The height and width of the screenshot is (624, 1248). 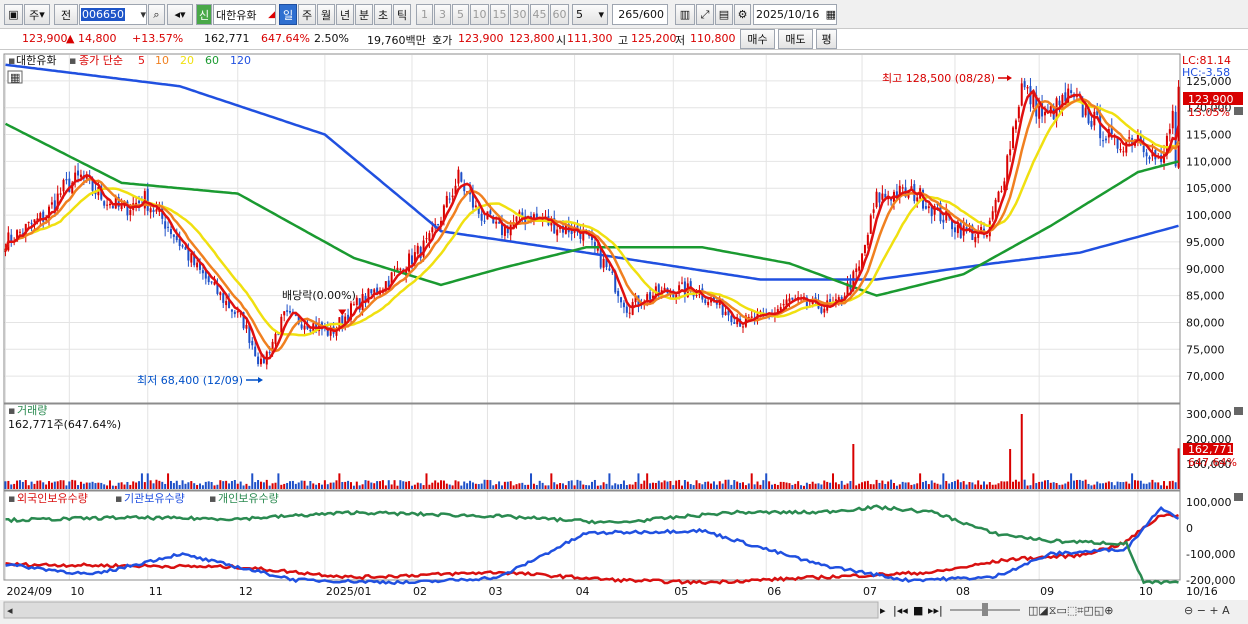 What do you see at coordinates (705, 14) in the screenshot?
I see `line-tool-icon: ⤢` at bounding box center [705, 14].